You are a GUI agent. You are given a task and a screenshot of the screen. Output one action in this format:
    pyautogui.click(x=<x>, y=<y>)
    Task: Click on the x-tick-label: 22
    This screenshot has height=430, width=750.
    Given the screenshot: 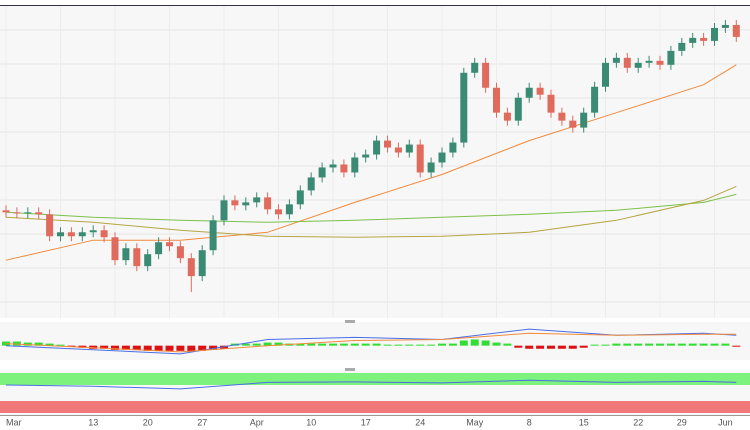 What is the action you would take?
    pyautogui.click(x=638, y=422)
    